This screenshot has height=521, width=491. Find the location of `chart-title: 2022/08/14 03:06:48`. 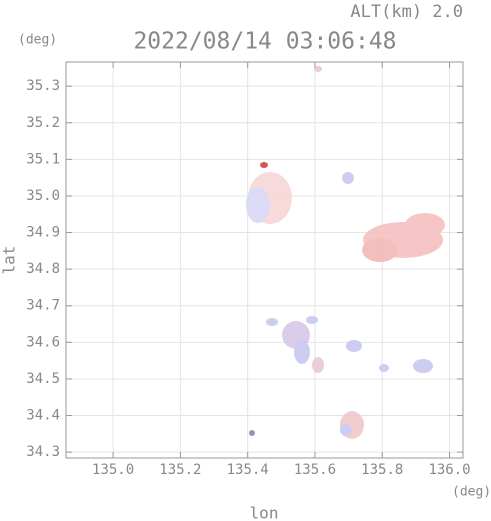

chart-title: 2022/08/14 03:06:48 is located at coordinates (264, 42).